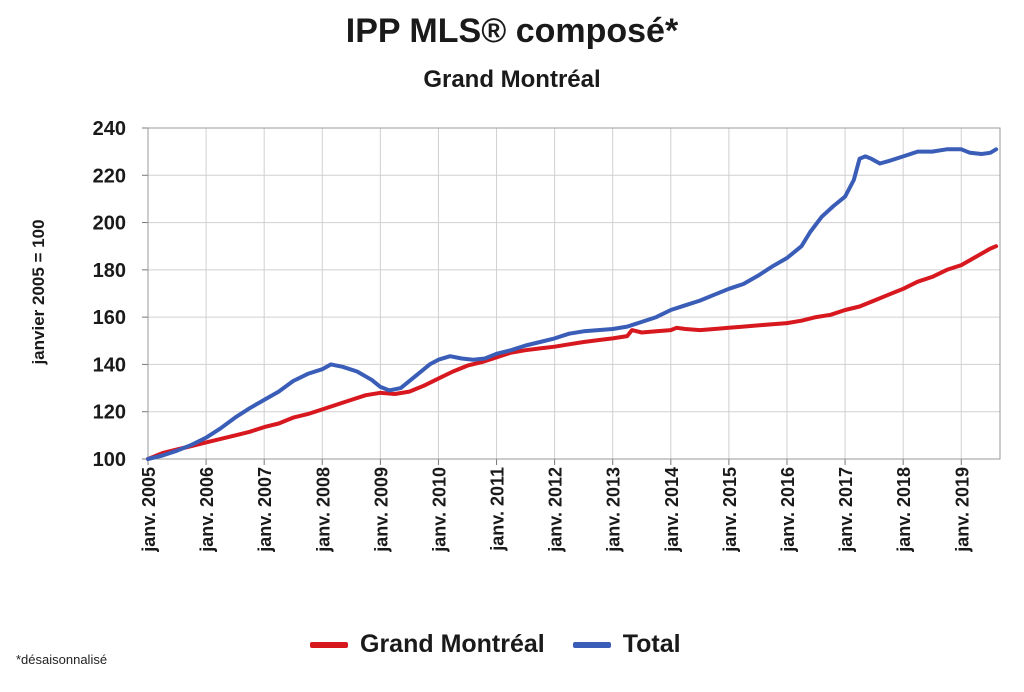 Image resolution: width=1024 pixels, height=692 pixels. What do you see at coordinates (651, 644) in the screenshot?
I see `legend-label: Total` at bounding box center [651, 644].